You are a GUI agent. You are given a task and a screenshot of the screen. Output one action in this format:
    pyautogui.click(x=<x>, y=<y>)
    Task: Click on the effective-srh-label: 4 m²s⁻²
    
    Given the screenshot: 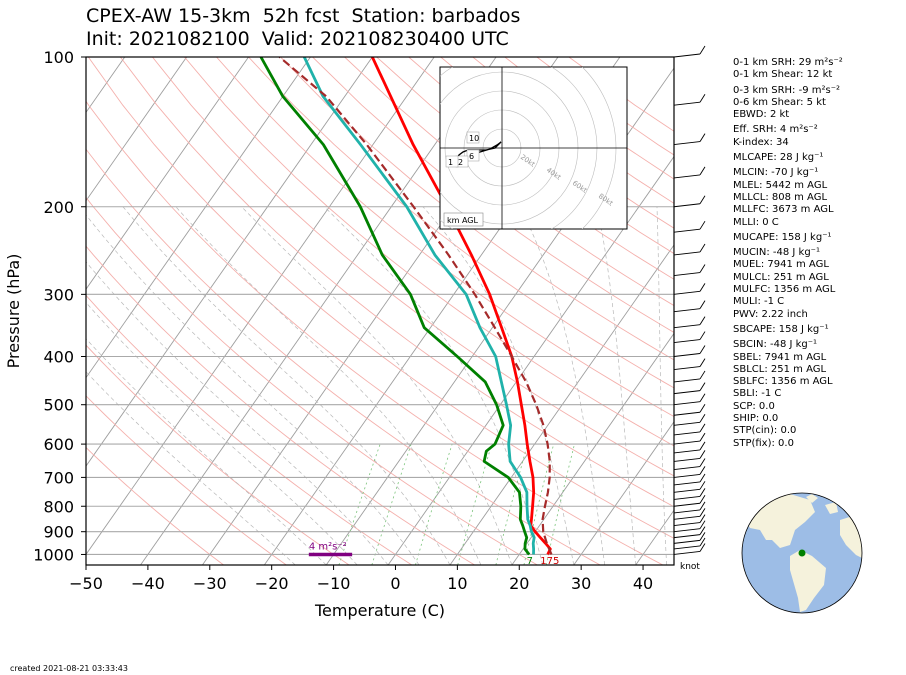 What is the action you would take?
    pyautogui.click(x=328, y=546)
    